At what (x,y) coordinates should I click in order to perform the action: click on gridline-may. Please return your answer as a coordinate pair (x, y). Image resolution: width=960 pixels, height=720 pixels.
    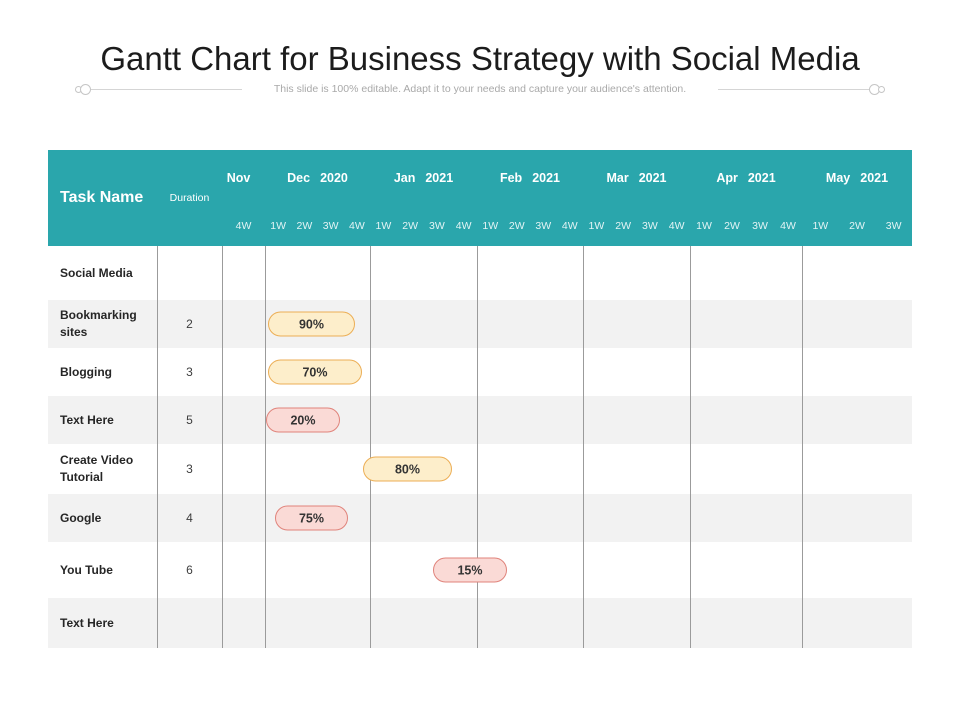
    Looking at the image, I should click on (802, 447).